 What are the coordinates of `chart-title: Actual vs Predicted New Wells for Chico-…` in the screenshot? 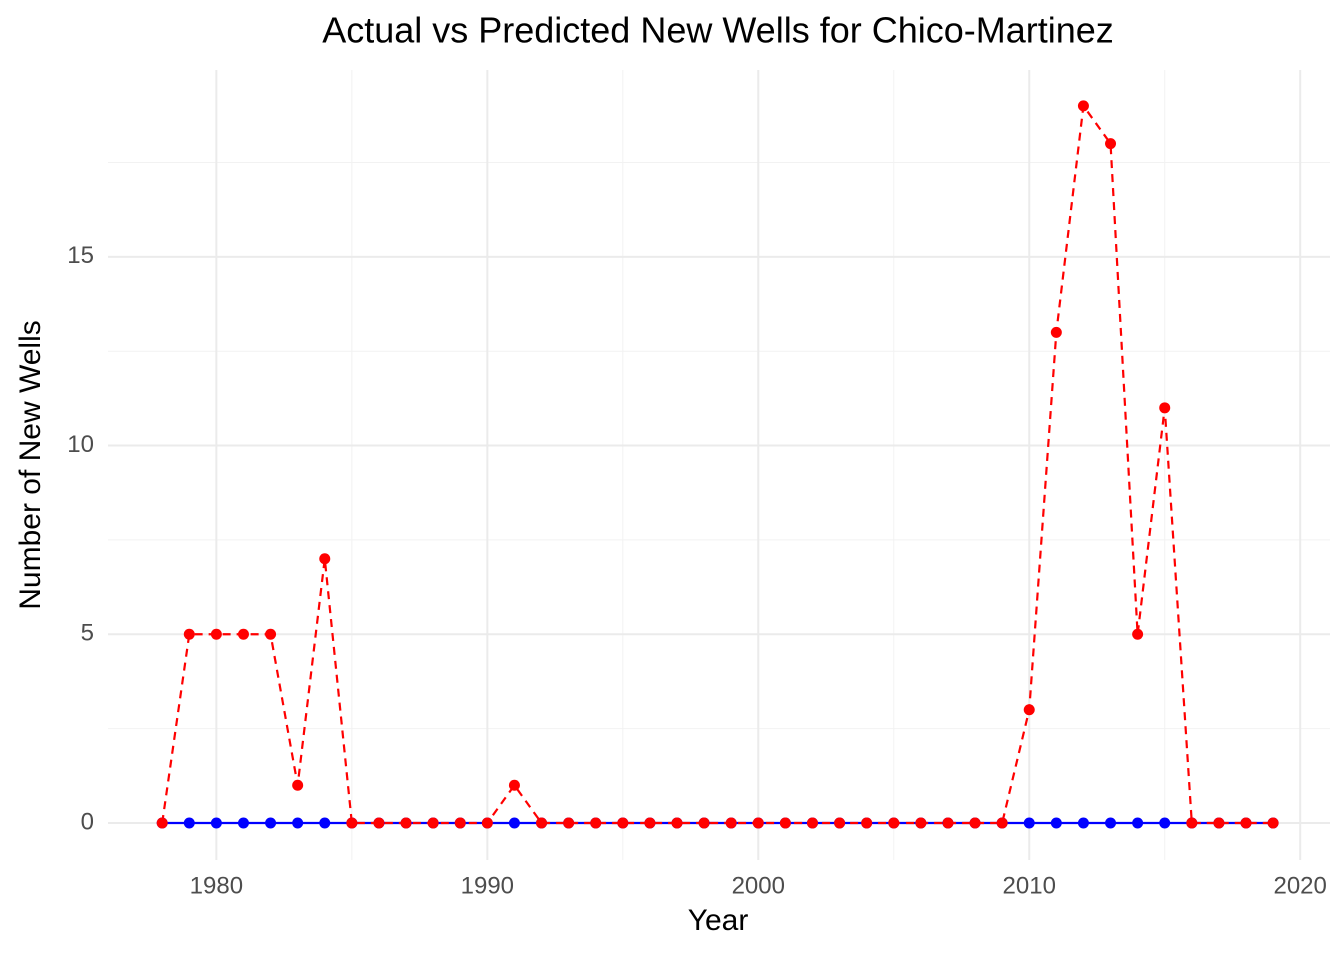 It's located at (718, 30).